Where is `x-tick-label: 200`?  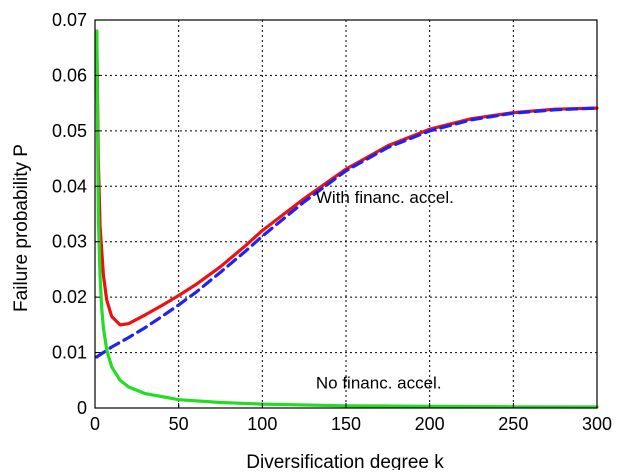 x-tick-label: 200 is located at coordinates (430, 424).